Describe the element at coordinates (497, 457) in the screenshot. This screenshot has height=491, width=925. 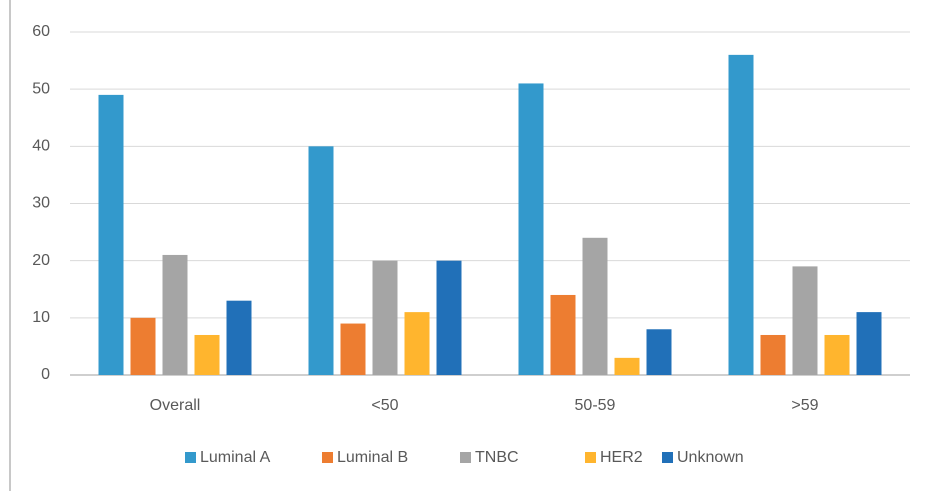
I see `legend-label: TNBC` at that location.